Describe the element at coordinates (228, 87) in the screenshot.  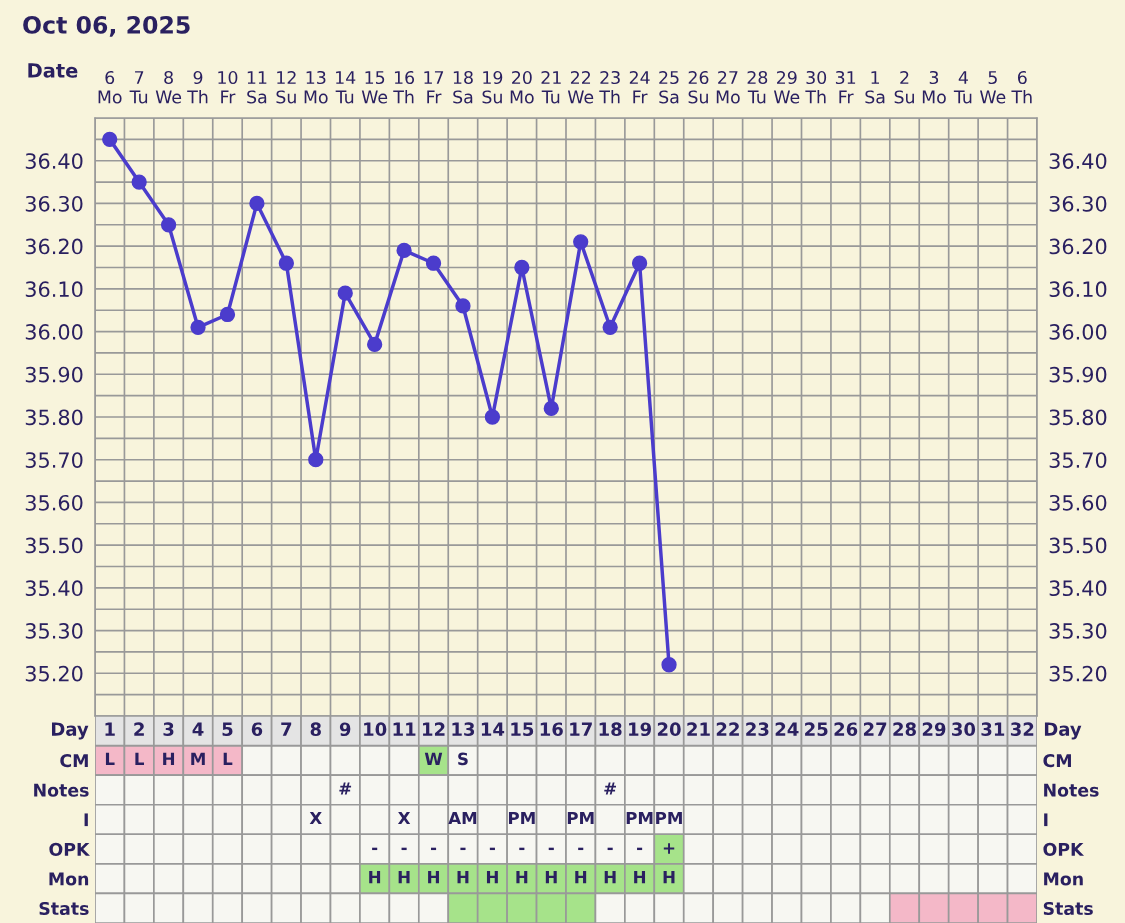
I see `x-tick-label: 10 Fr` at that location.